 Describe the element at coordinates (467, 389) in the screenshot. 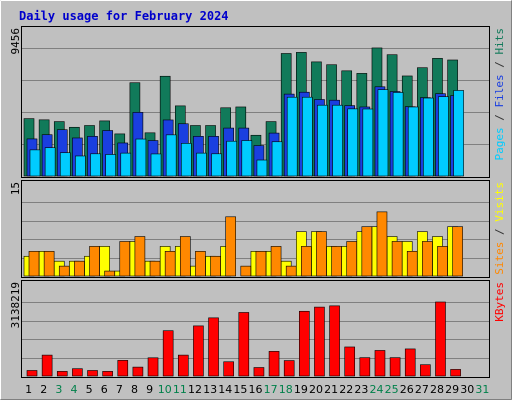

I see `day-label-30: 30` at that location.